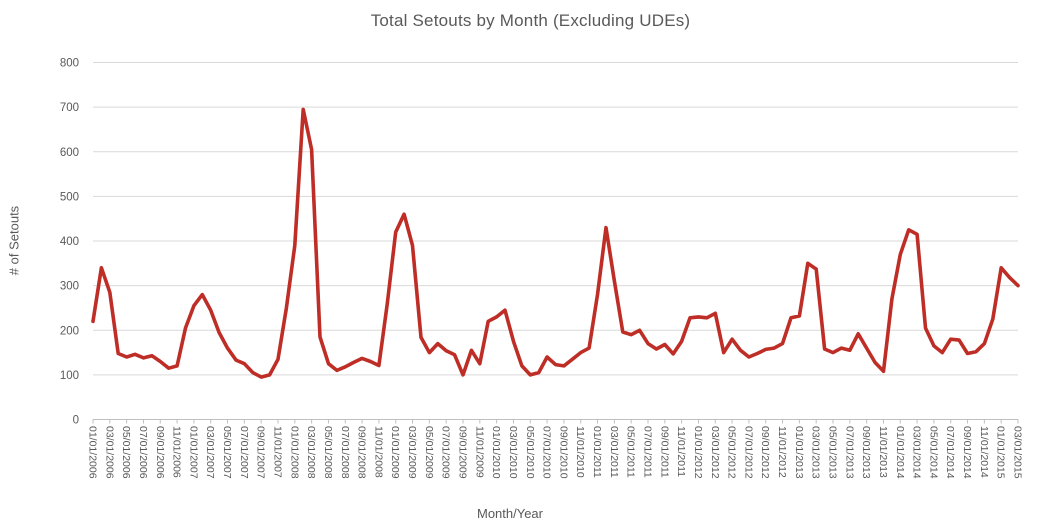 This screenshot has height=531, width=1061. I want to click on x-tick-label: 11/01/2008, so click(378, 452).